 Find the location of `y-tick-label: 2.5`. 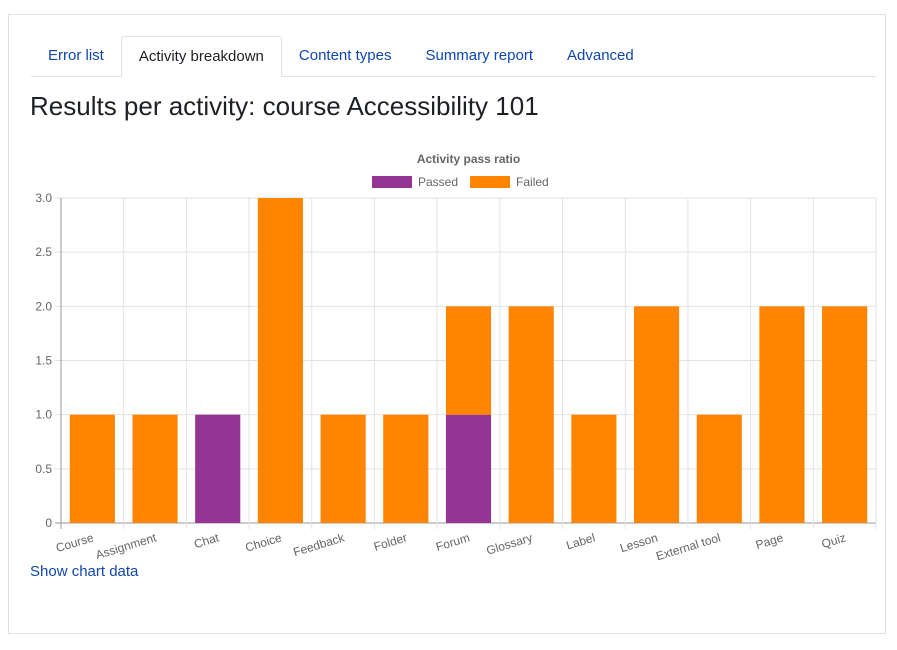

y-tick-label: 2.5 is located at coordinates (43, 252).